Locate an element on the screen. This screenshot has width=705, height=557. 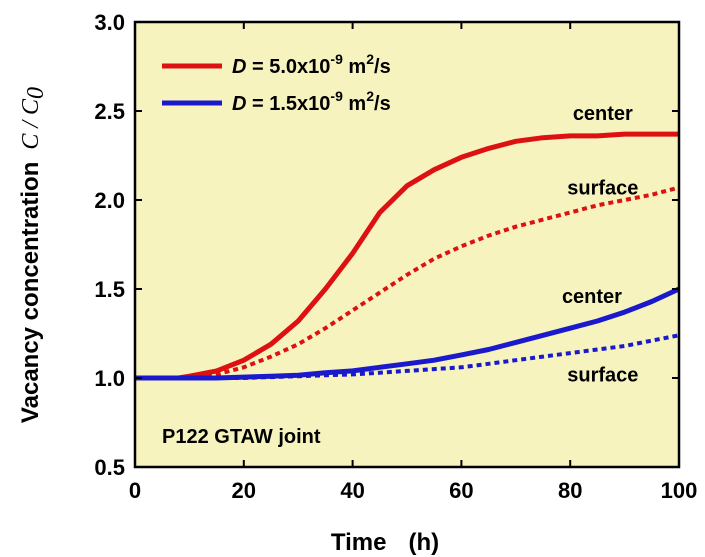
x-axis-title: Time (h) is located at coordinates (385, 542).